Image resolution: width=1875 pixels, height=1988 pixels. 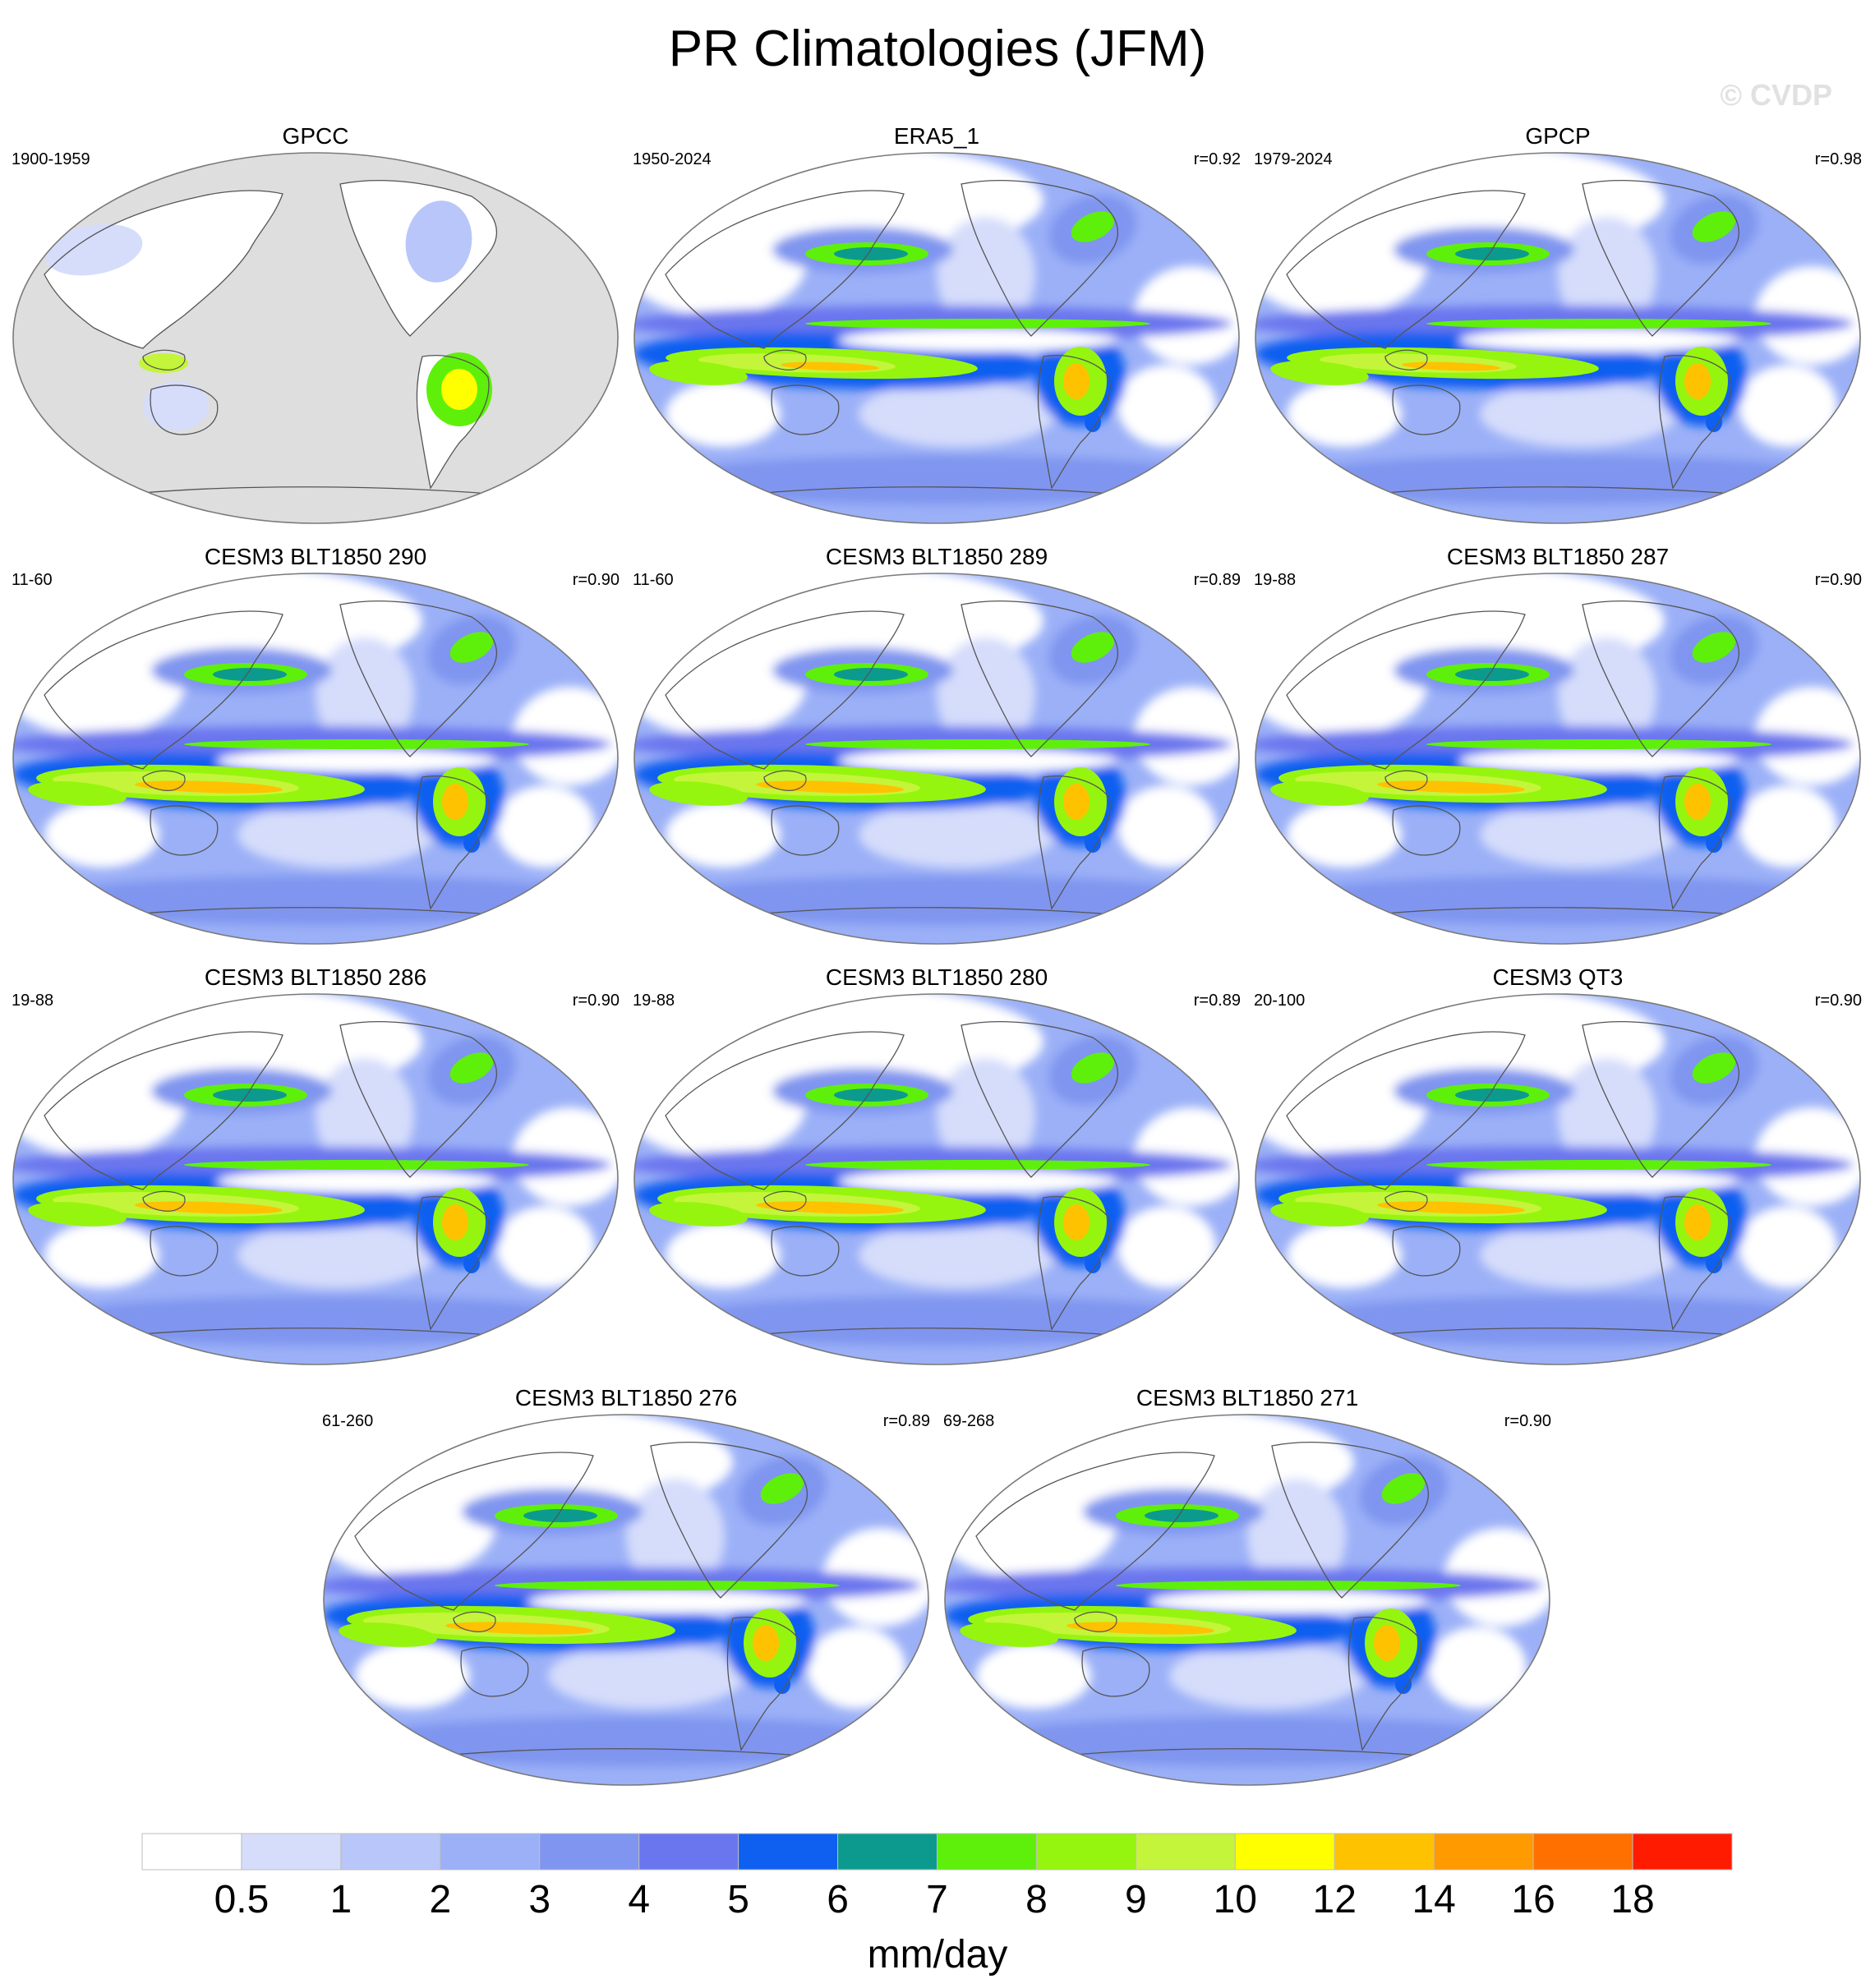 I want to click on panel-correlation: r=0.98, so click(x=1838, y=159).